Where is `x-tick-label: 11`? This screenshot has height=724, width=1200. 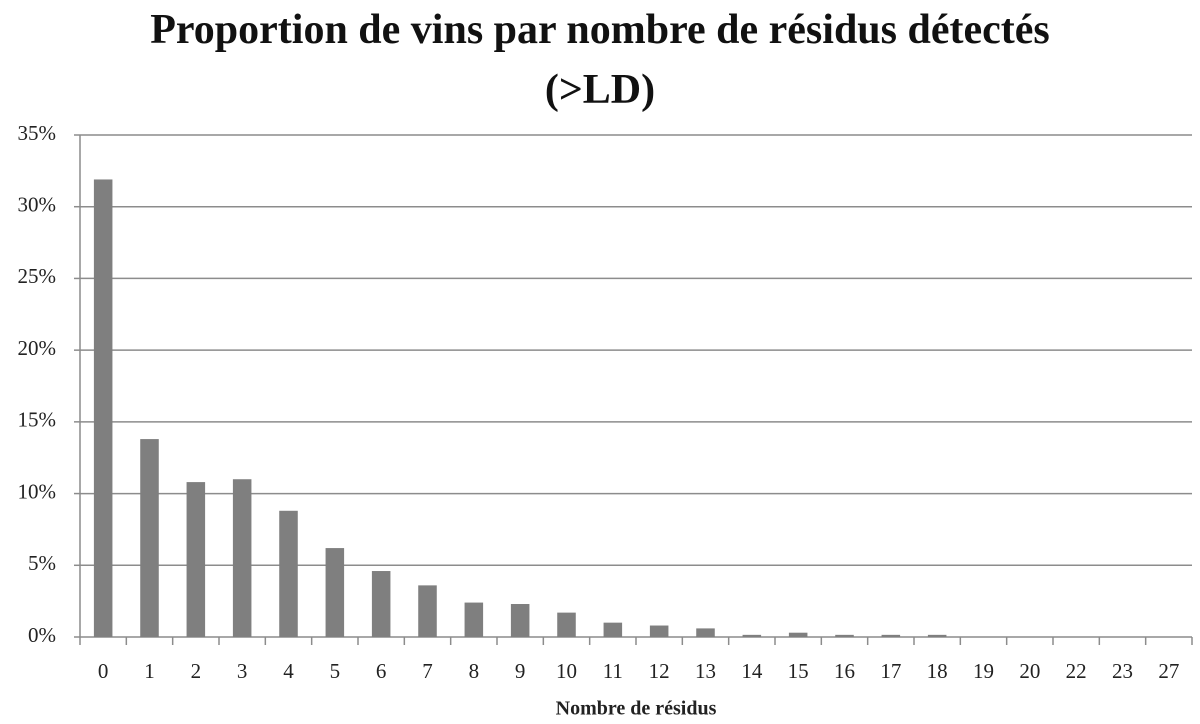
x-tick-label: 11 is located at coordinates (613, 671).